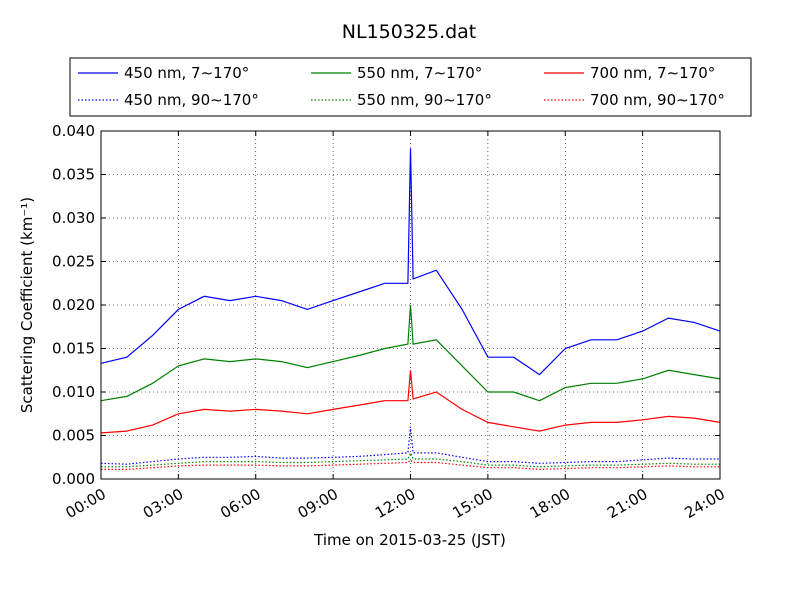 This screenshot has height=600, width=800. I want to click on legend-label: 550 nm, 7∼170°, so click(419, 73).